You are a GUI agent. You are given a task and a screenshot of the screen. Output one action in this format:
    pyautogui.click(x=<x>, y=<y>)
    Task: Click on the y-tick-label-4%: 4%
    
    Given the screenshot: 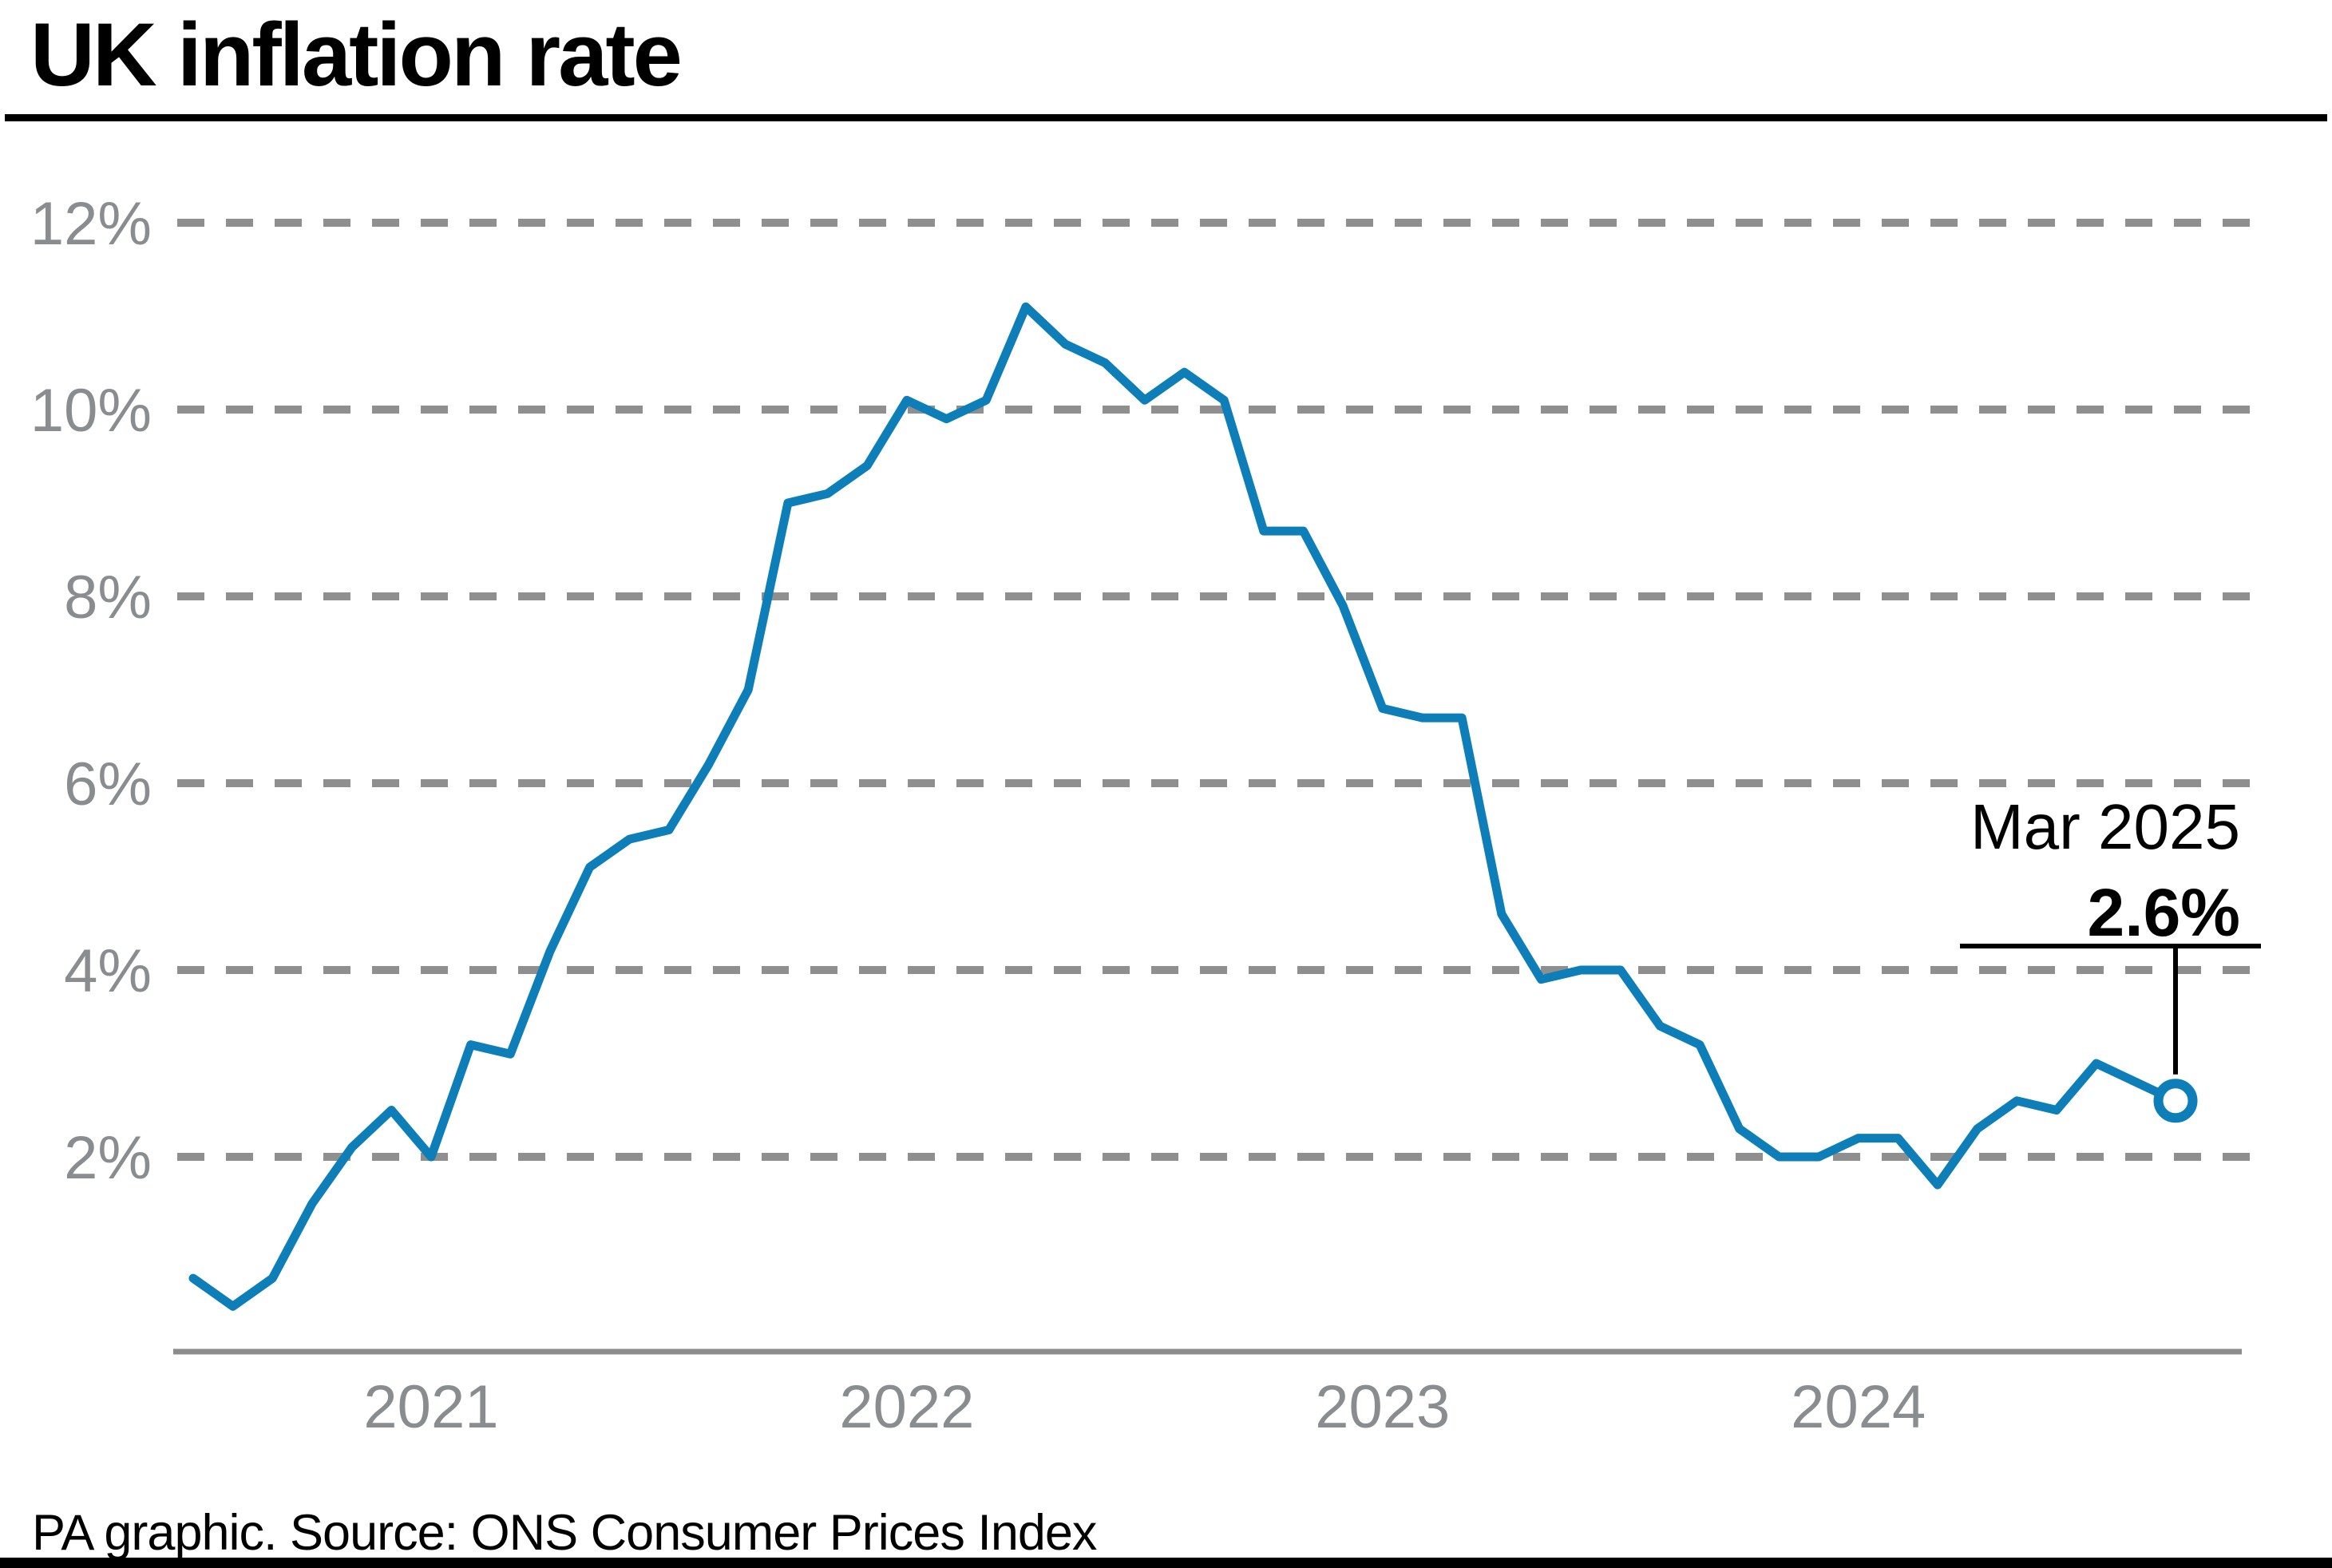 What is the action you would take?
    pyautogui.click(x=108, y=971)
    